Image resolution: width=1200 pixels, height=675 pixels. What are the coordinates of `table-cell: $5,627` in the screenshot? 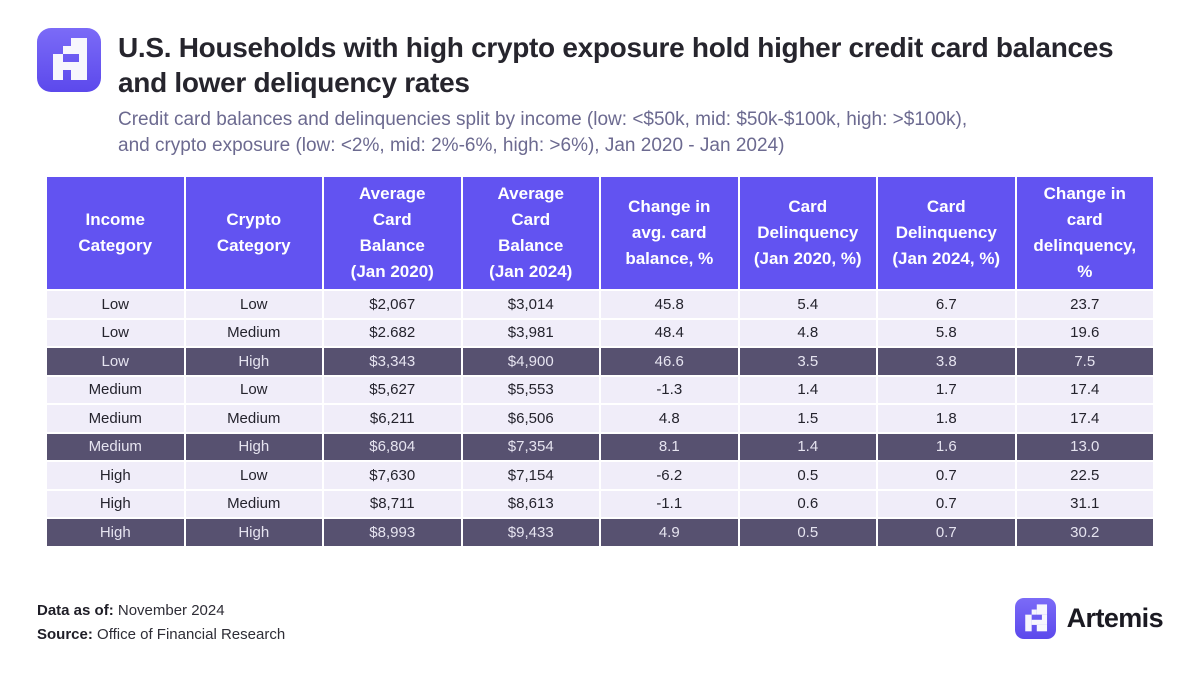 It's located at (392, 389).